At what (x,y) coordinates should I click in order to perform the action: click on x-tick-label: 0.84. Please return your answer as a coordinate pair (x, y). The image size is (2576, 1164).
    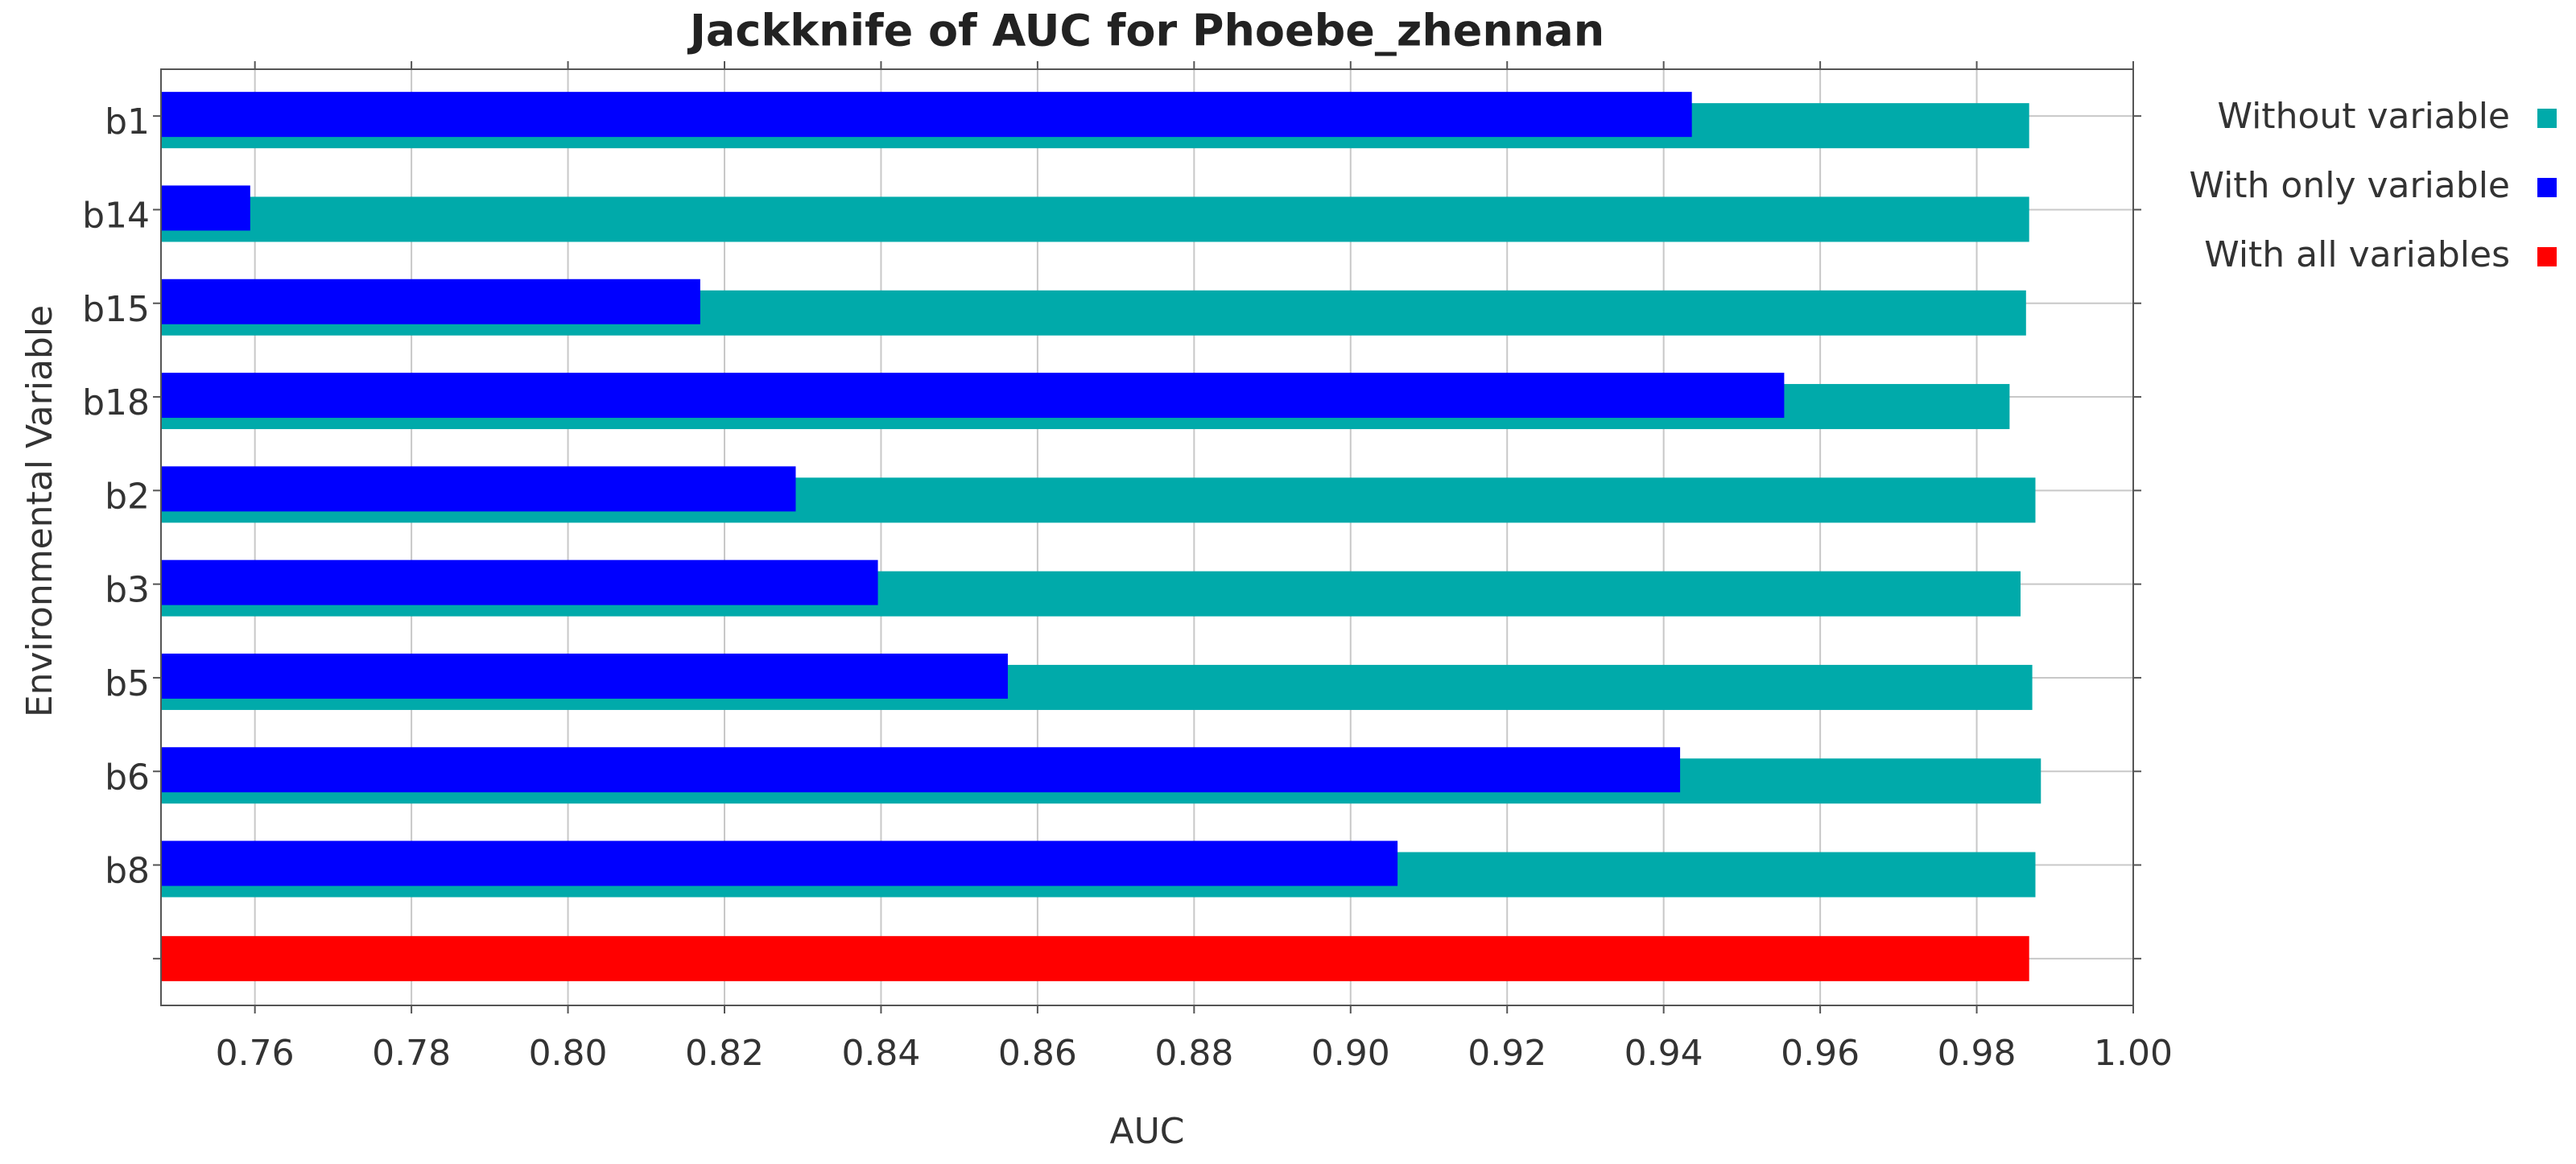
    Looking at the image, I should click on (880, 1053).